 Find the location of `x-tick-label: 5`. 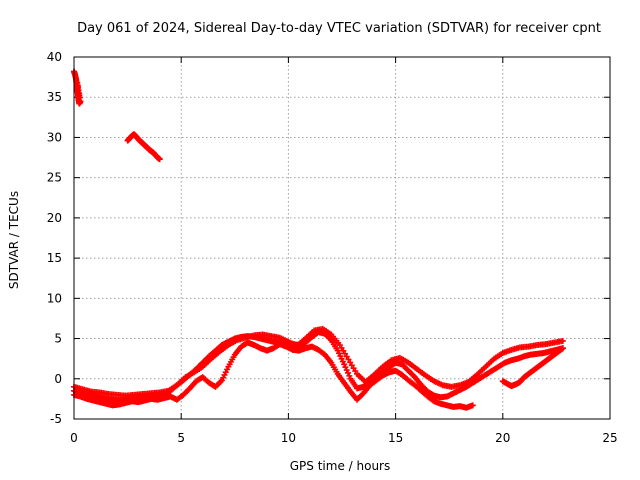

x-tick-label: 5 is located at coordinates (181, 438).